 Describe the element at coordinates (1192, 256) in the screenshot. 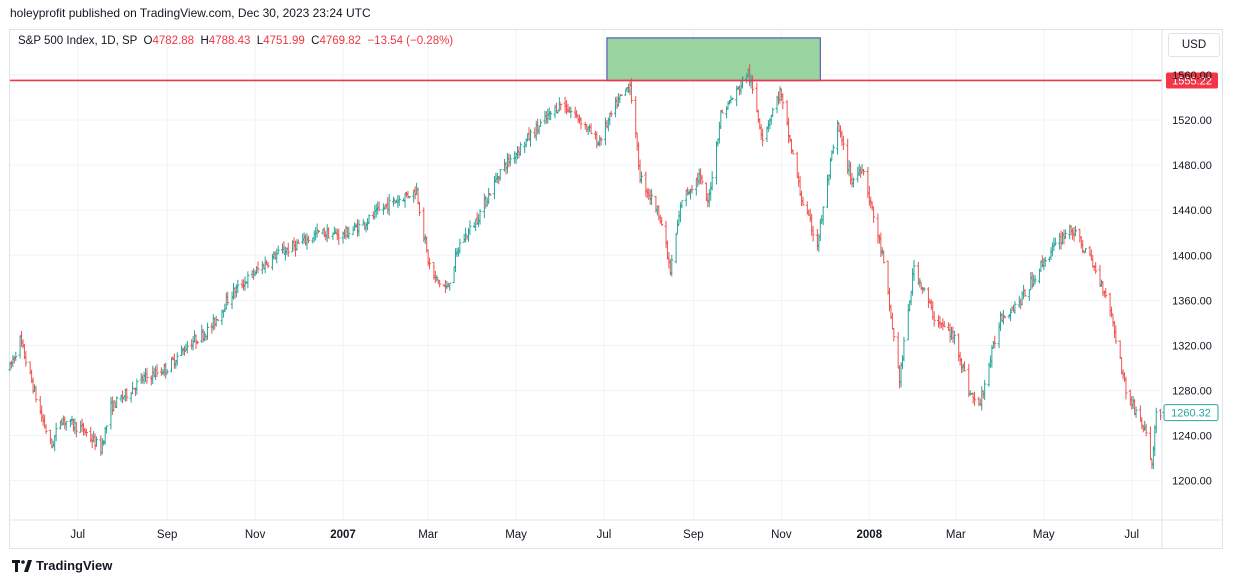

I see `y-tick-label: 1400.00` at that location.